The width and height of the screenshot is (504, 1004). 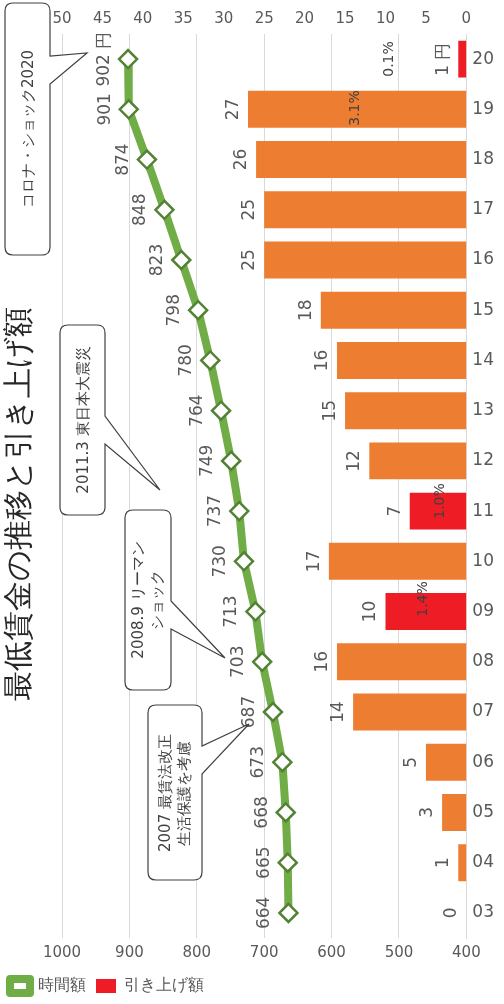 What do you see at coordinates (62, 951) in the screenshot?
I see `x-tick-label: 1000` at bounding box center [62, 951].